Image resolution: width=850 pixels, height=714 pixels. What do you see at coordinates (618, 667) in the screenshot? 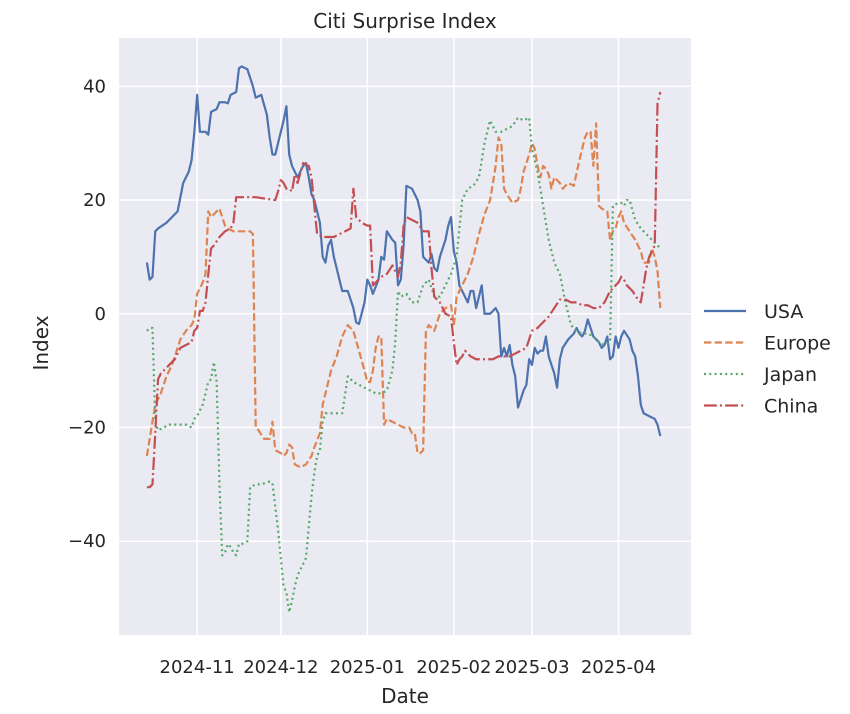
I see `x-tick-label: 2025-04` at bounding box center [618, 667].